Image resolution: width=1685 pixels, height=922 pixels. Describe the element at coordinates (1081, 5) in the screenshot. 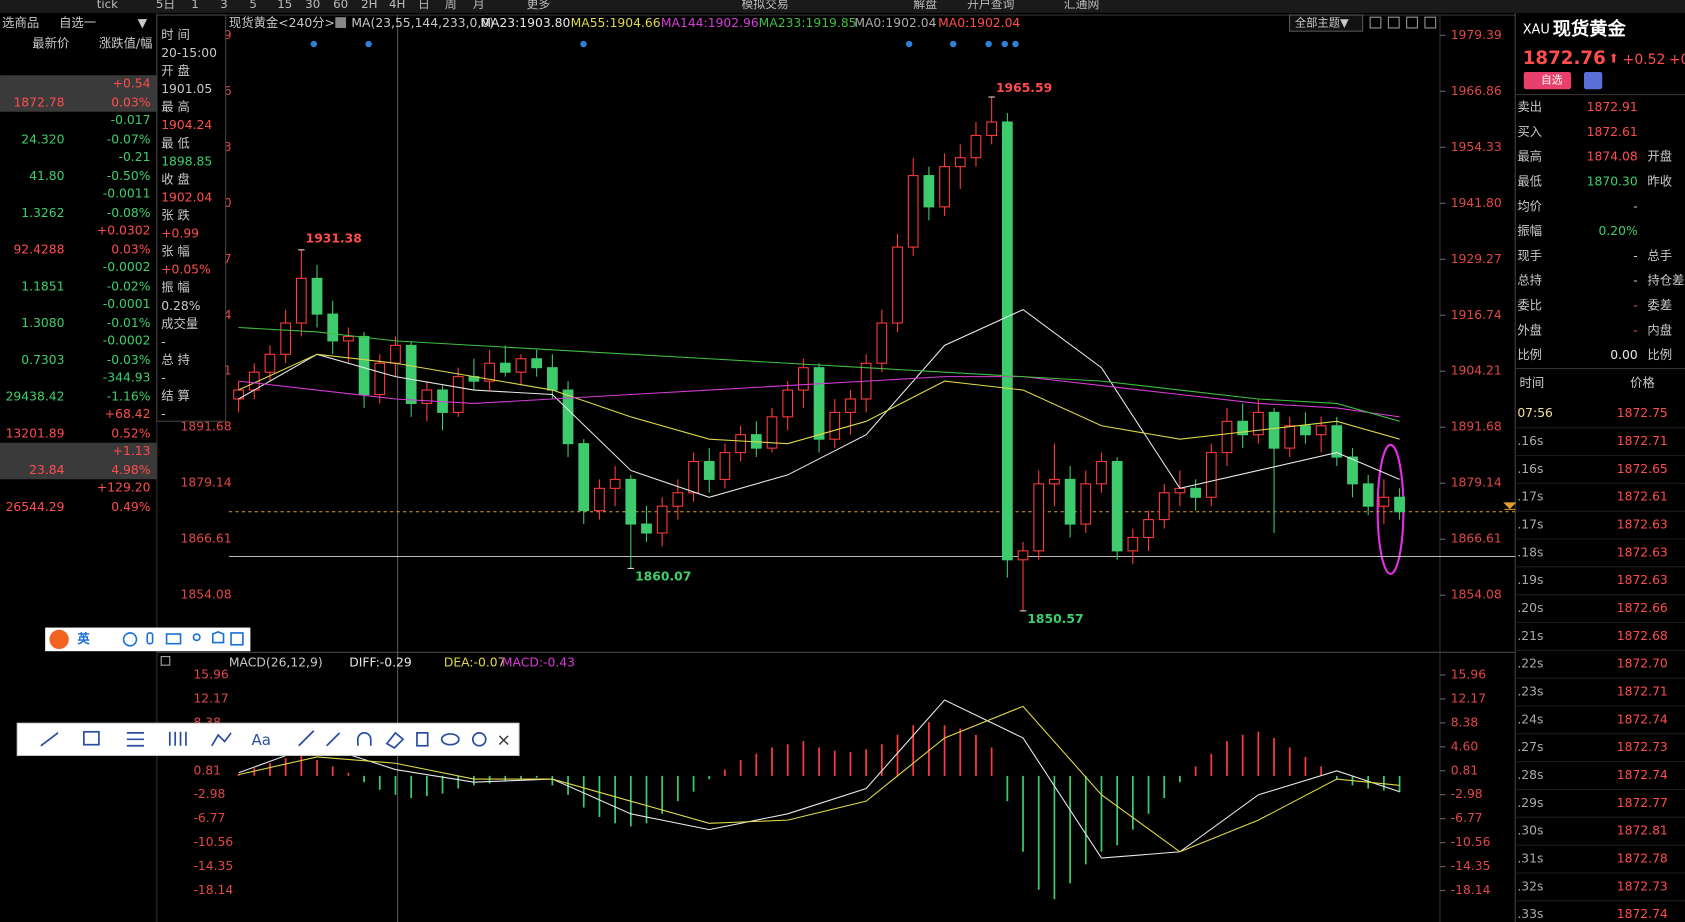

I see `toolbar-button: 汇通网` at that location.